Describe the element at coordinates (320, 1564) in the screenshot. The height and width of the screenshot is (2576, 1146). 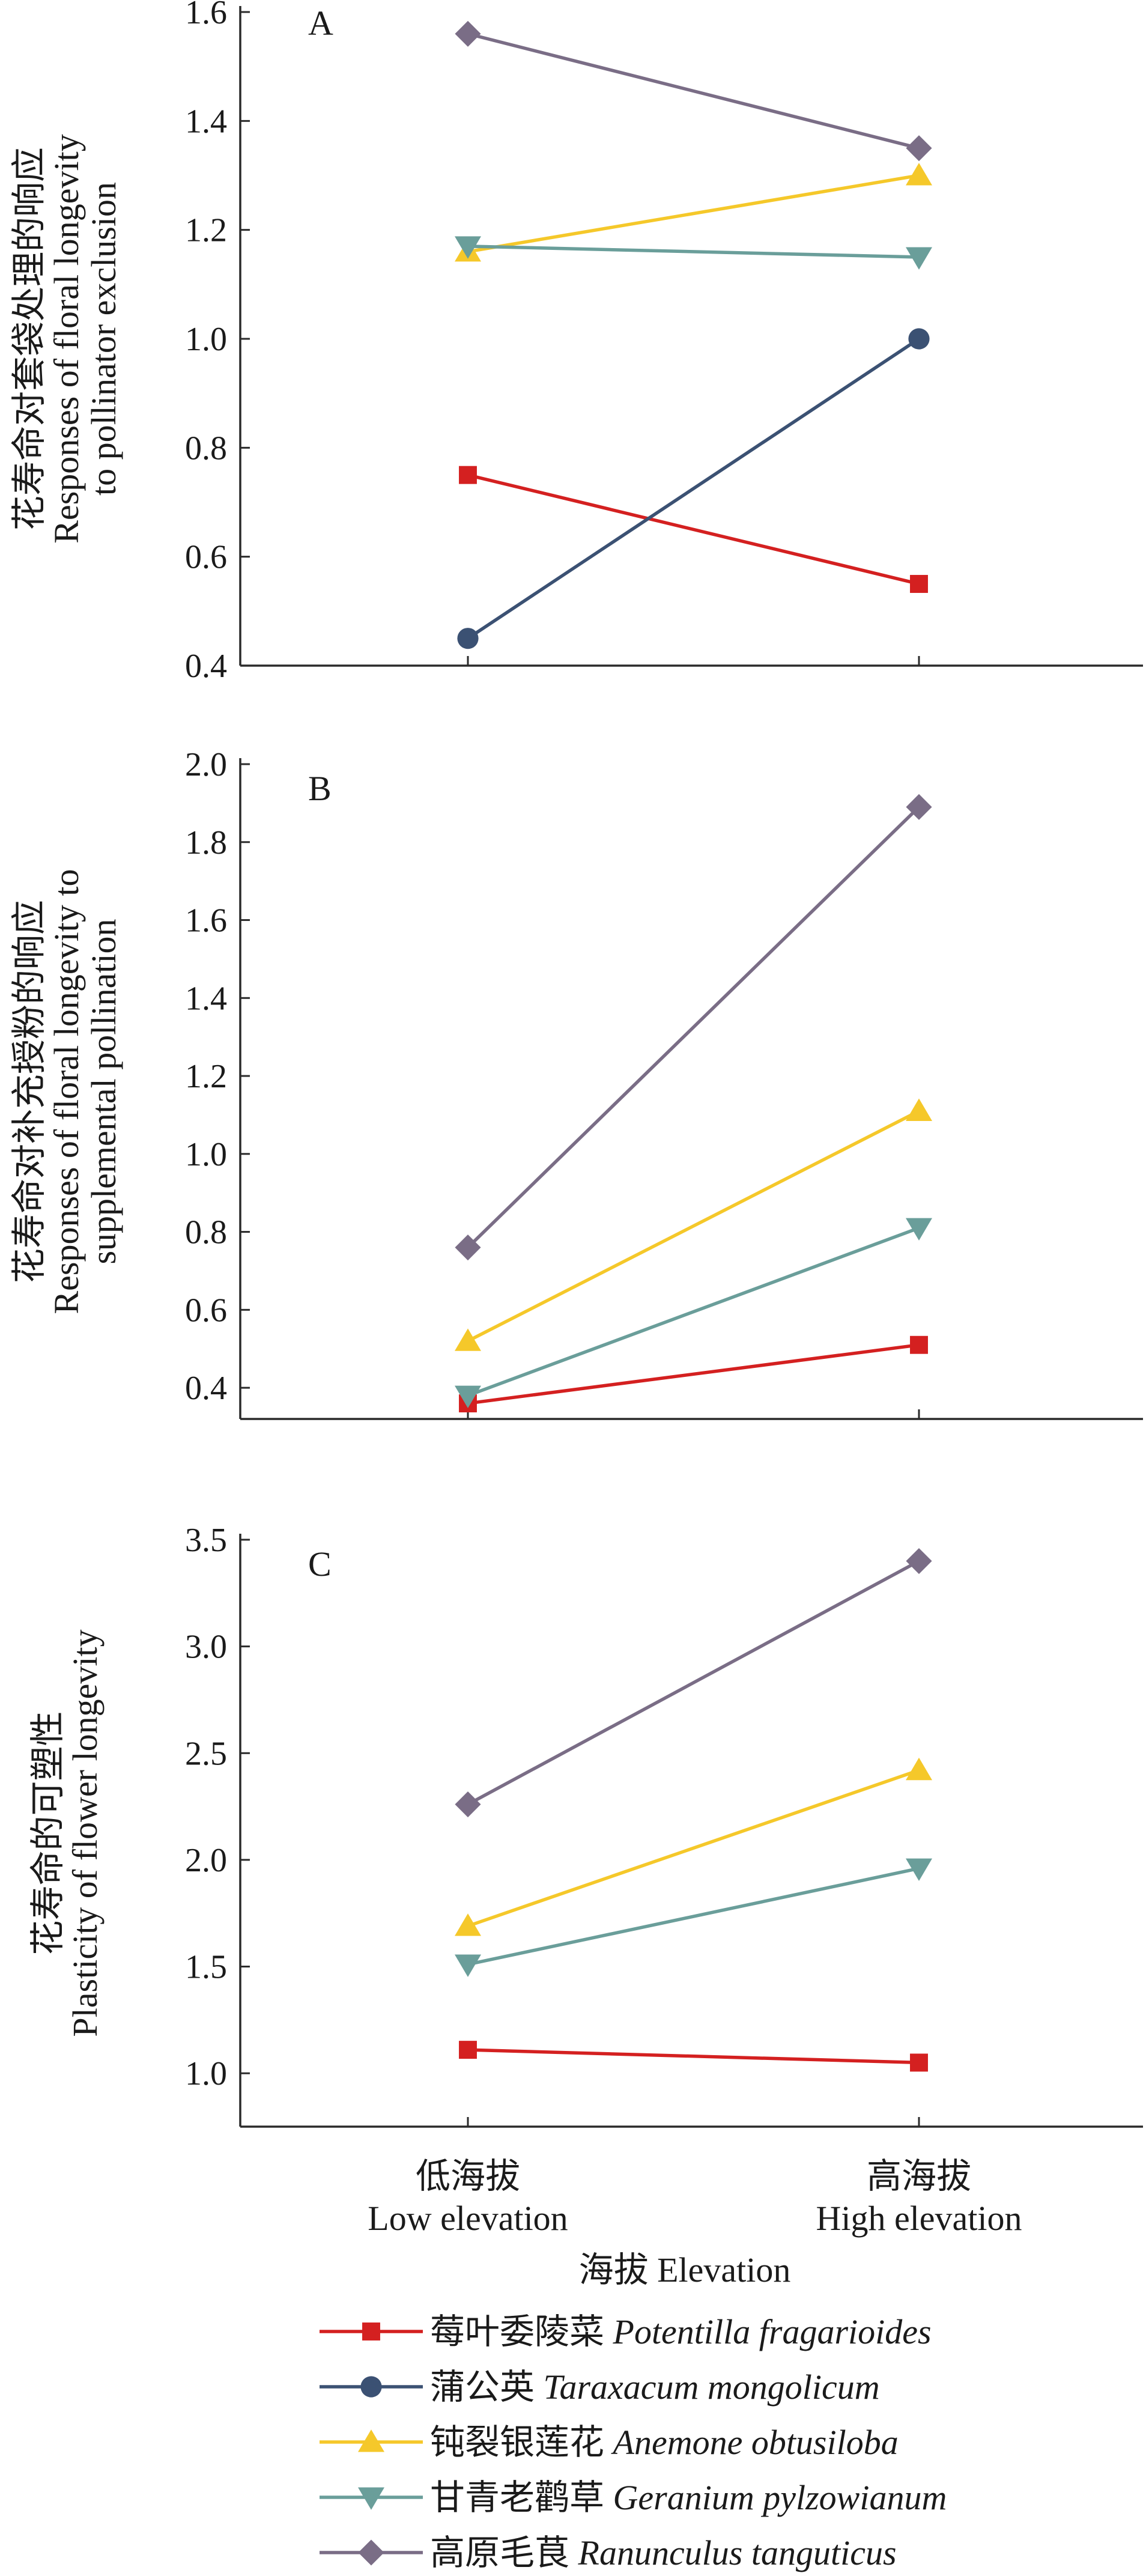
I see `panel-letter: C` at that location.